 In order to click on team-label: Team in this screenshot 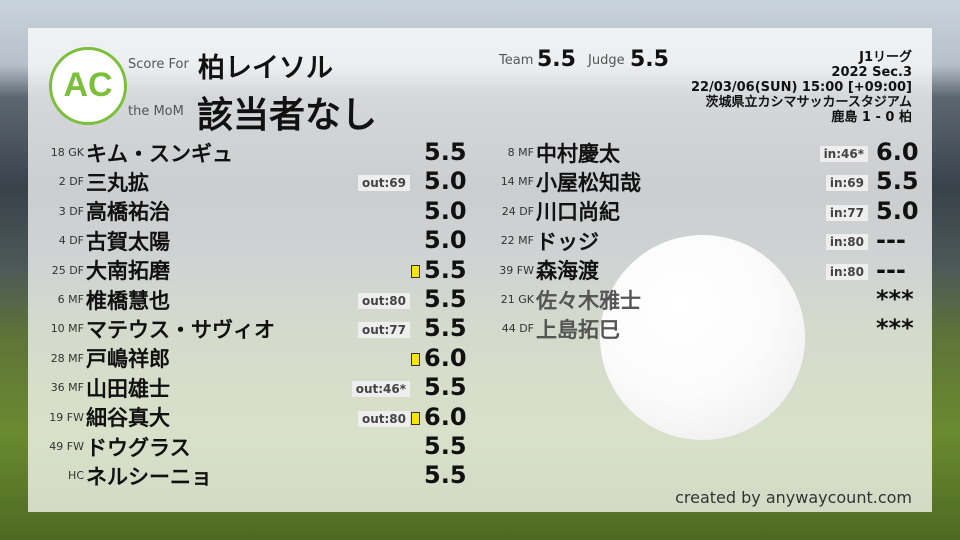, I will do `click(516, 60)`.